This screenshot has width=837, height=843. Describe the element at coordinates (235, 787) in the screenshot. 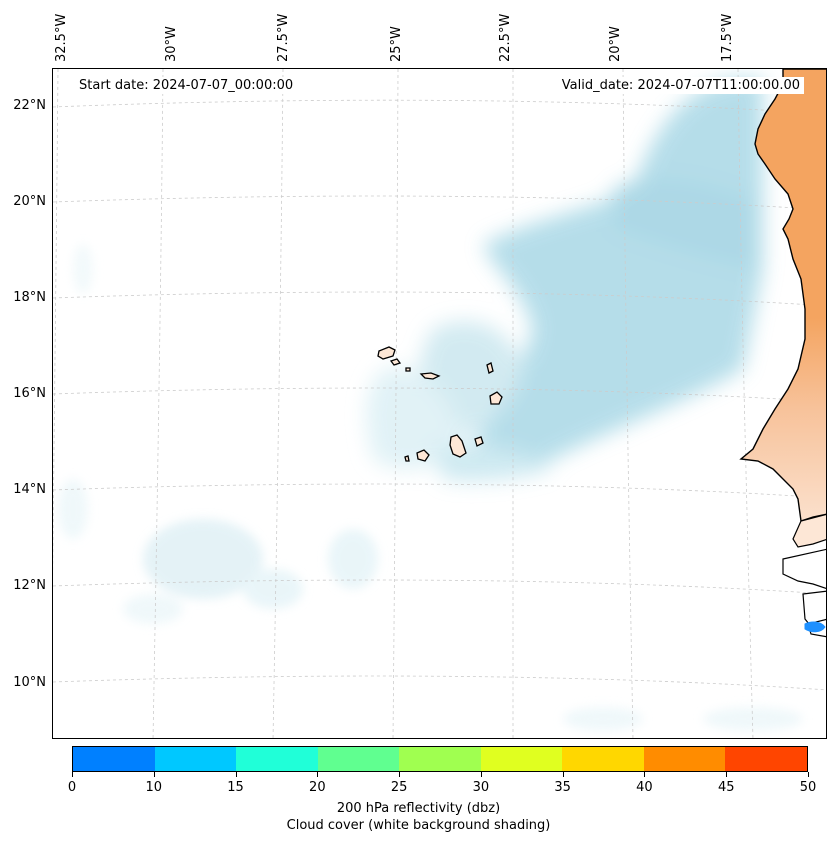

I see `colorbar-tick-label: 15` at that location.